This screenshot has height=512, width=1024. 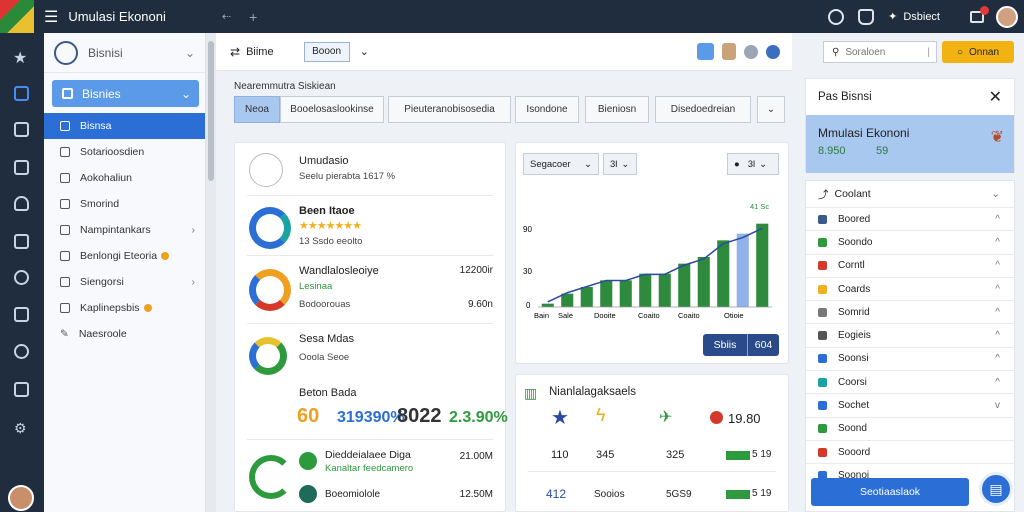 I want to click on list-item: Soonsi ^, so click(x=910, y=358).